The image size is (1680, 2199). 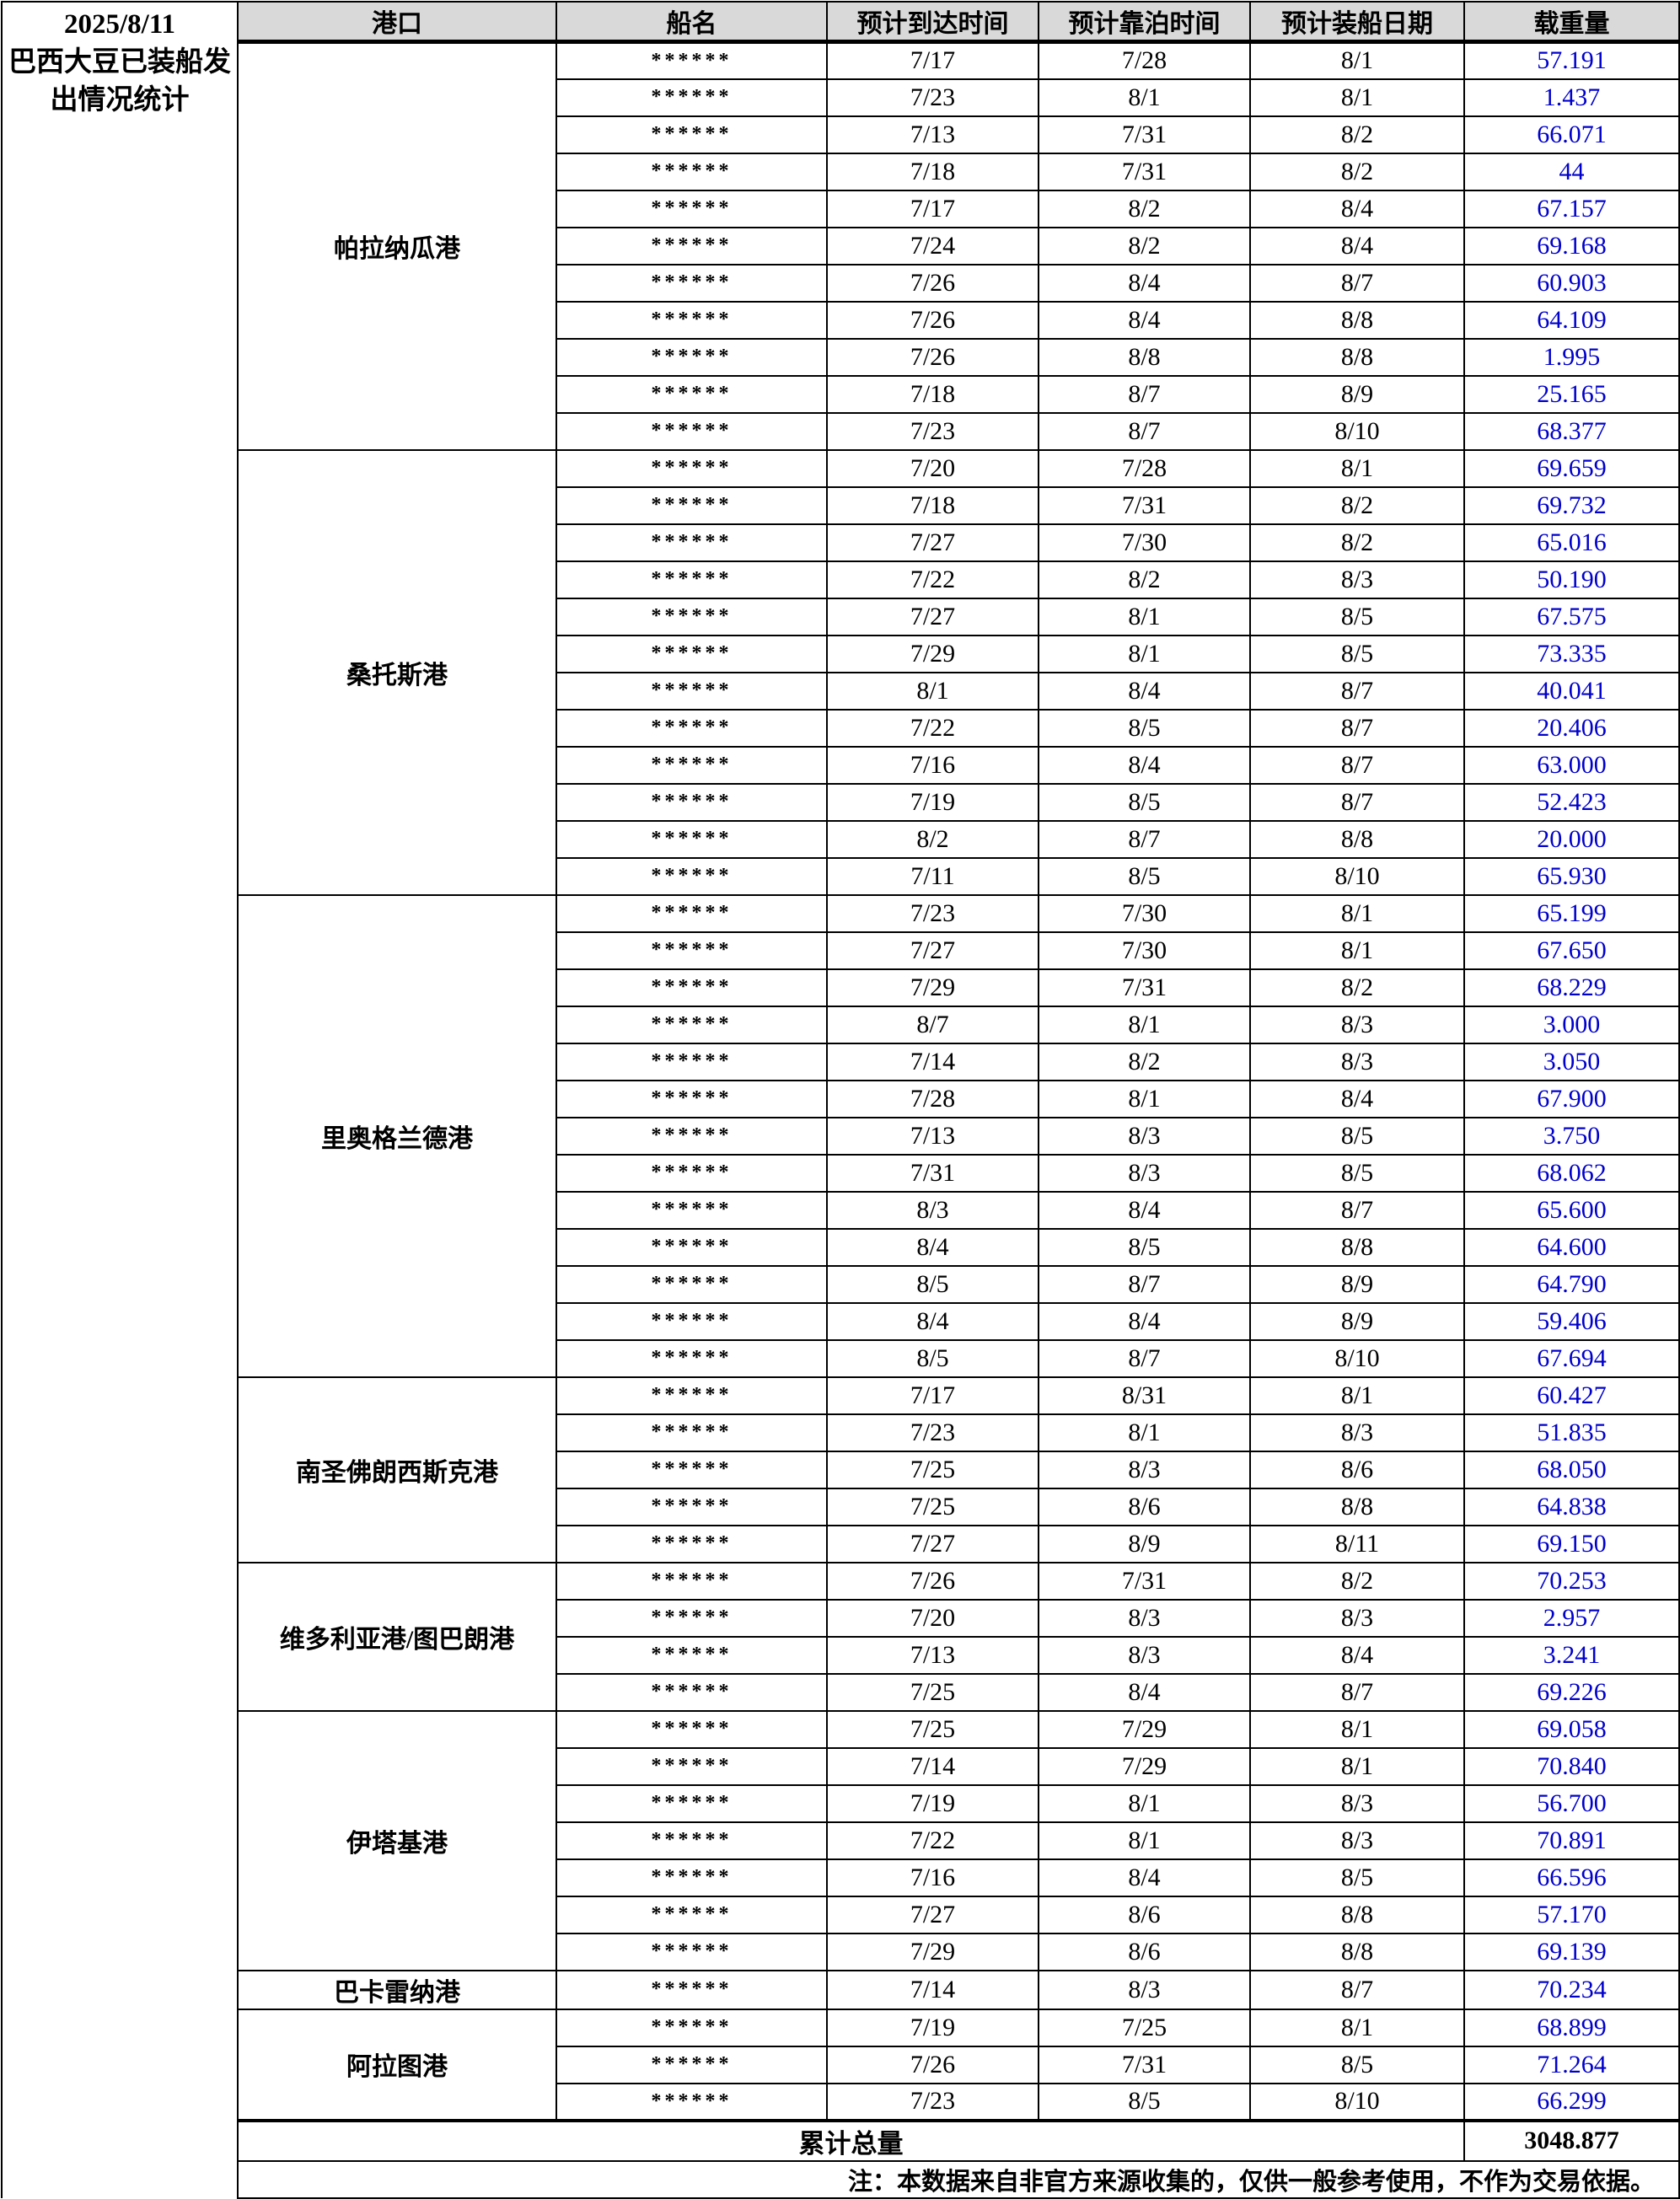 What do you see at coordinates (932, 1952) in the screenshot?
I see `eta-cell: 7/29` at bounding box center [932, 1952].